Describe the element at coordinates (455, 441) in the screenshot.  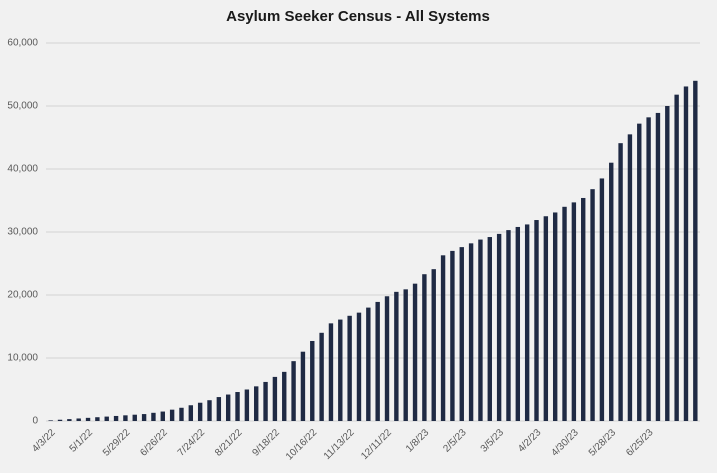
I see `x-tick-label: 2/5/23` at that location.